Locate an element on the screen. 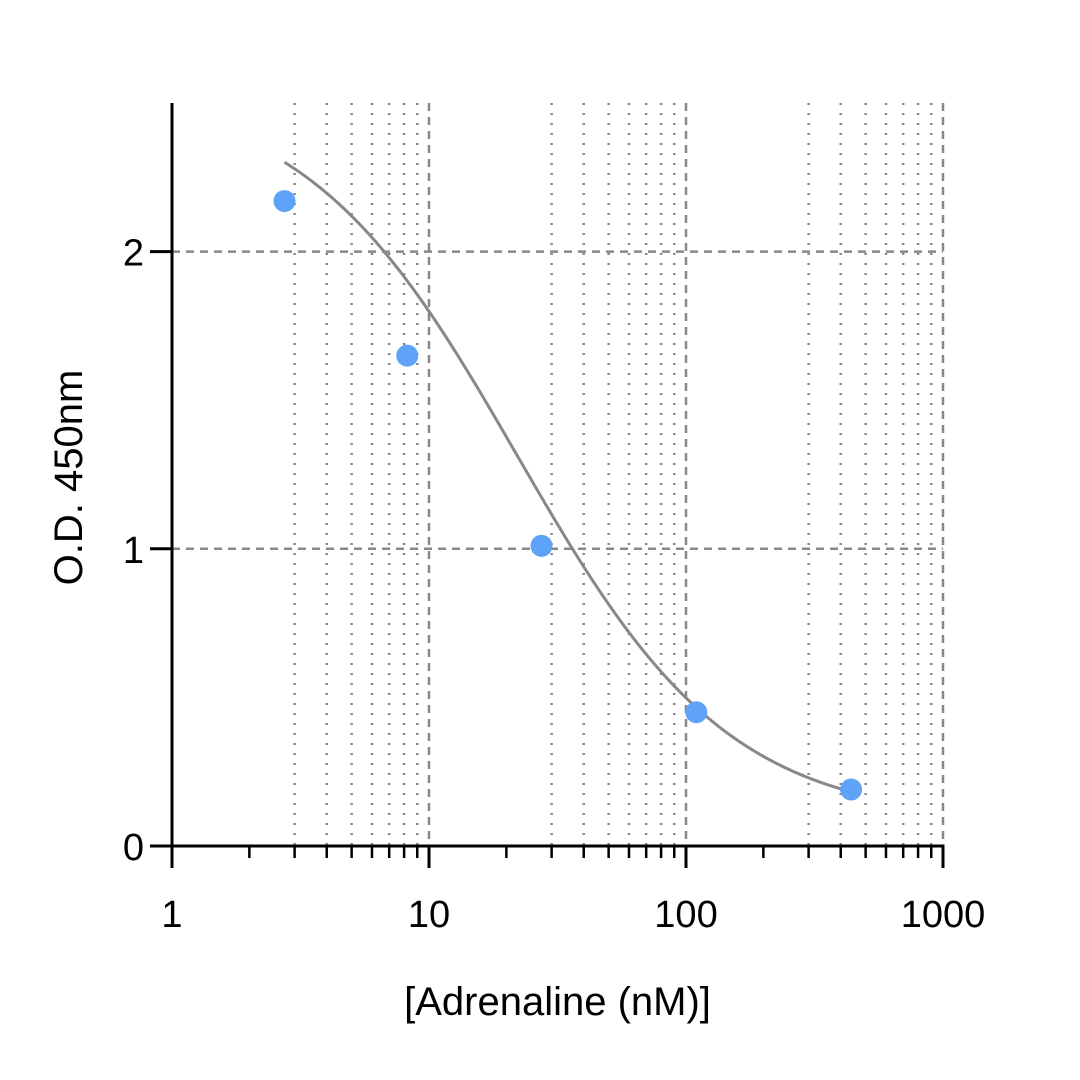 This screenshot has width=1080, height=1080. x-tick-label: 10 is located at coordinates (429, 915).